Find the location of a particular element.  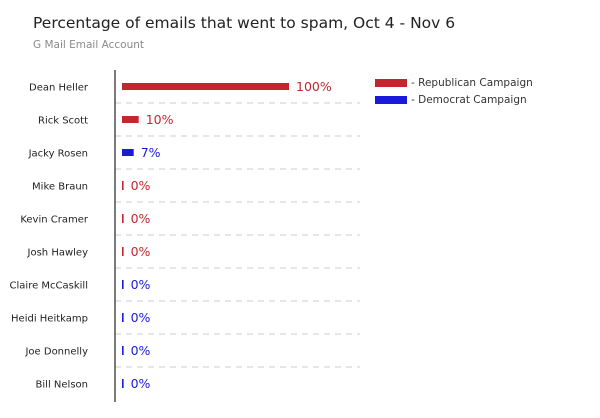

category-label: Dean Heller is located at coordinates (59, 88).